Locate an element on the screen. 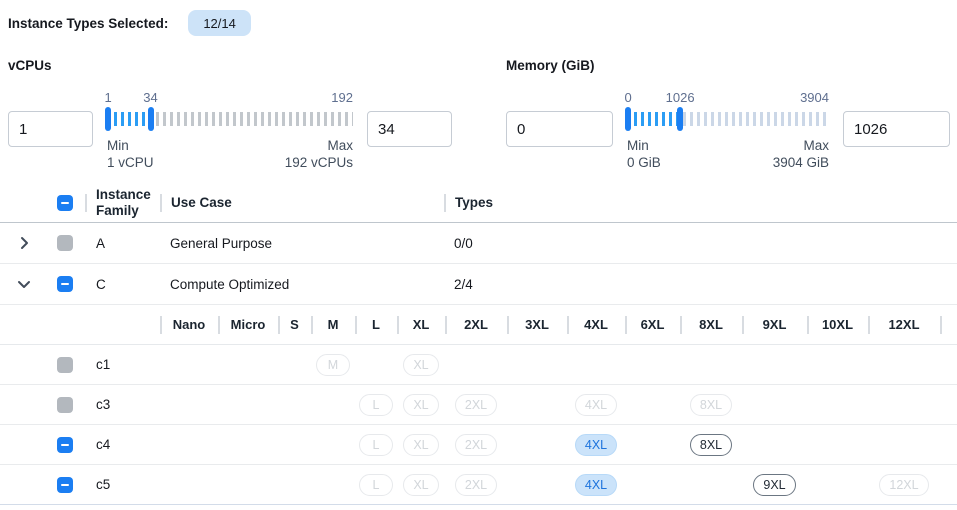 This screenshot has height=510, width=957. row-a-checkbox is located at coordinates (65, 243).